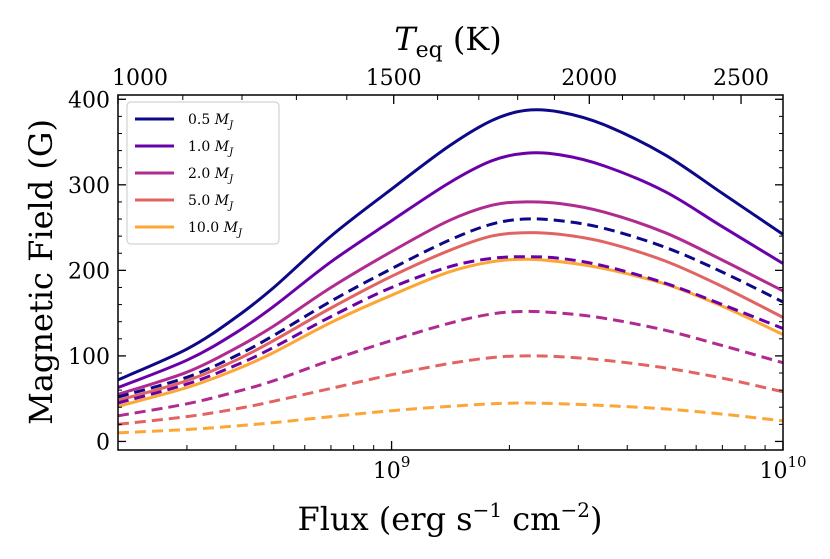 The image size is (830, 559). I want to click on y-axis-title: Magnetic Field (G), so click(41, 272).